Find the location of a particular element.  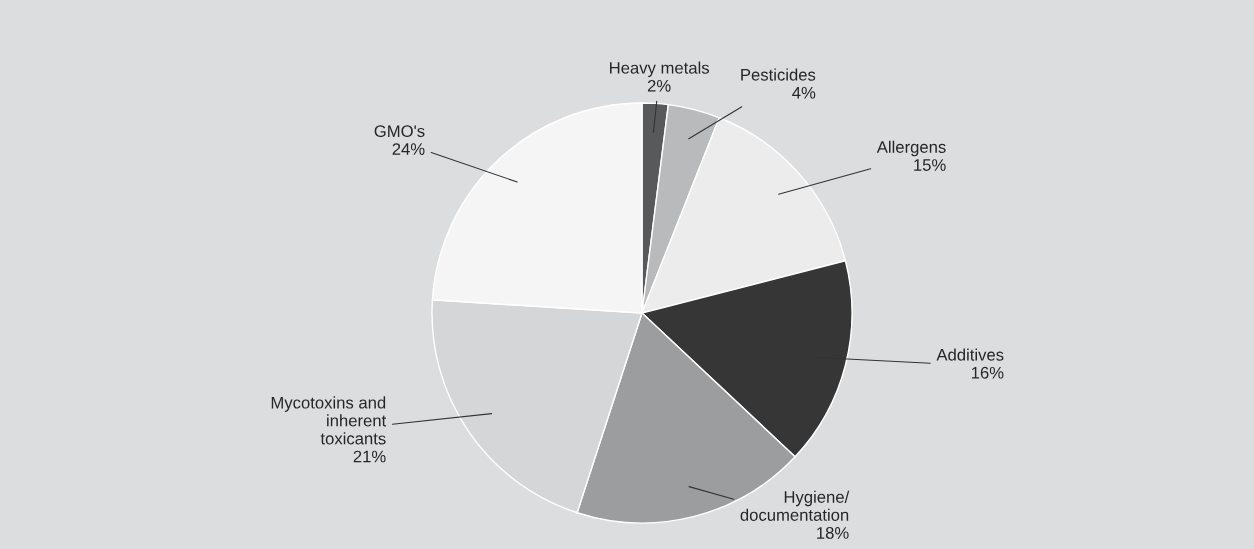

data-label: 16% is located at coordinates (987, 372).